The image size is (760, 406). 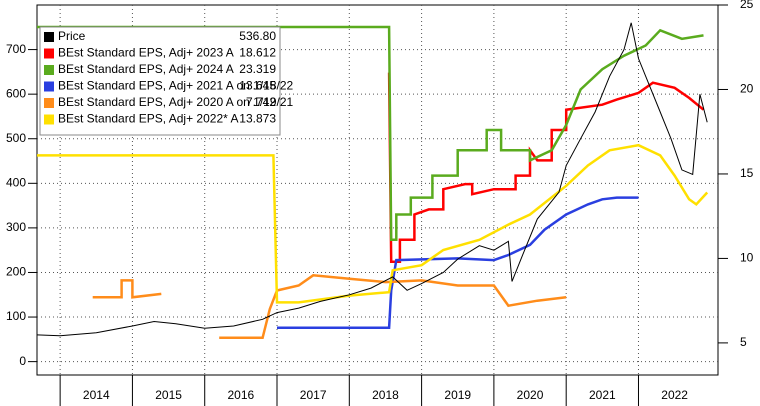 I want to click on y2-tick-label: 25, so click(x=747, y=5).